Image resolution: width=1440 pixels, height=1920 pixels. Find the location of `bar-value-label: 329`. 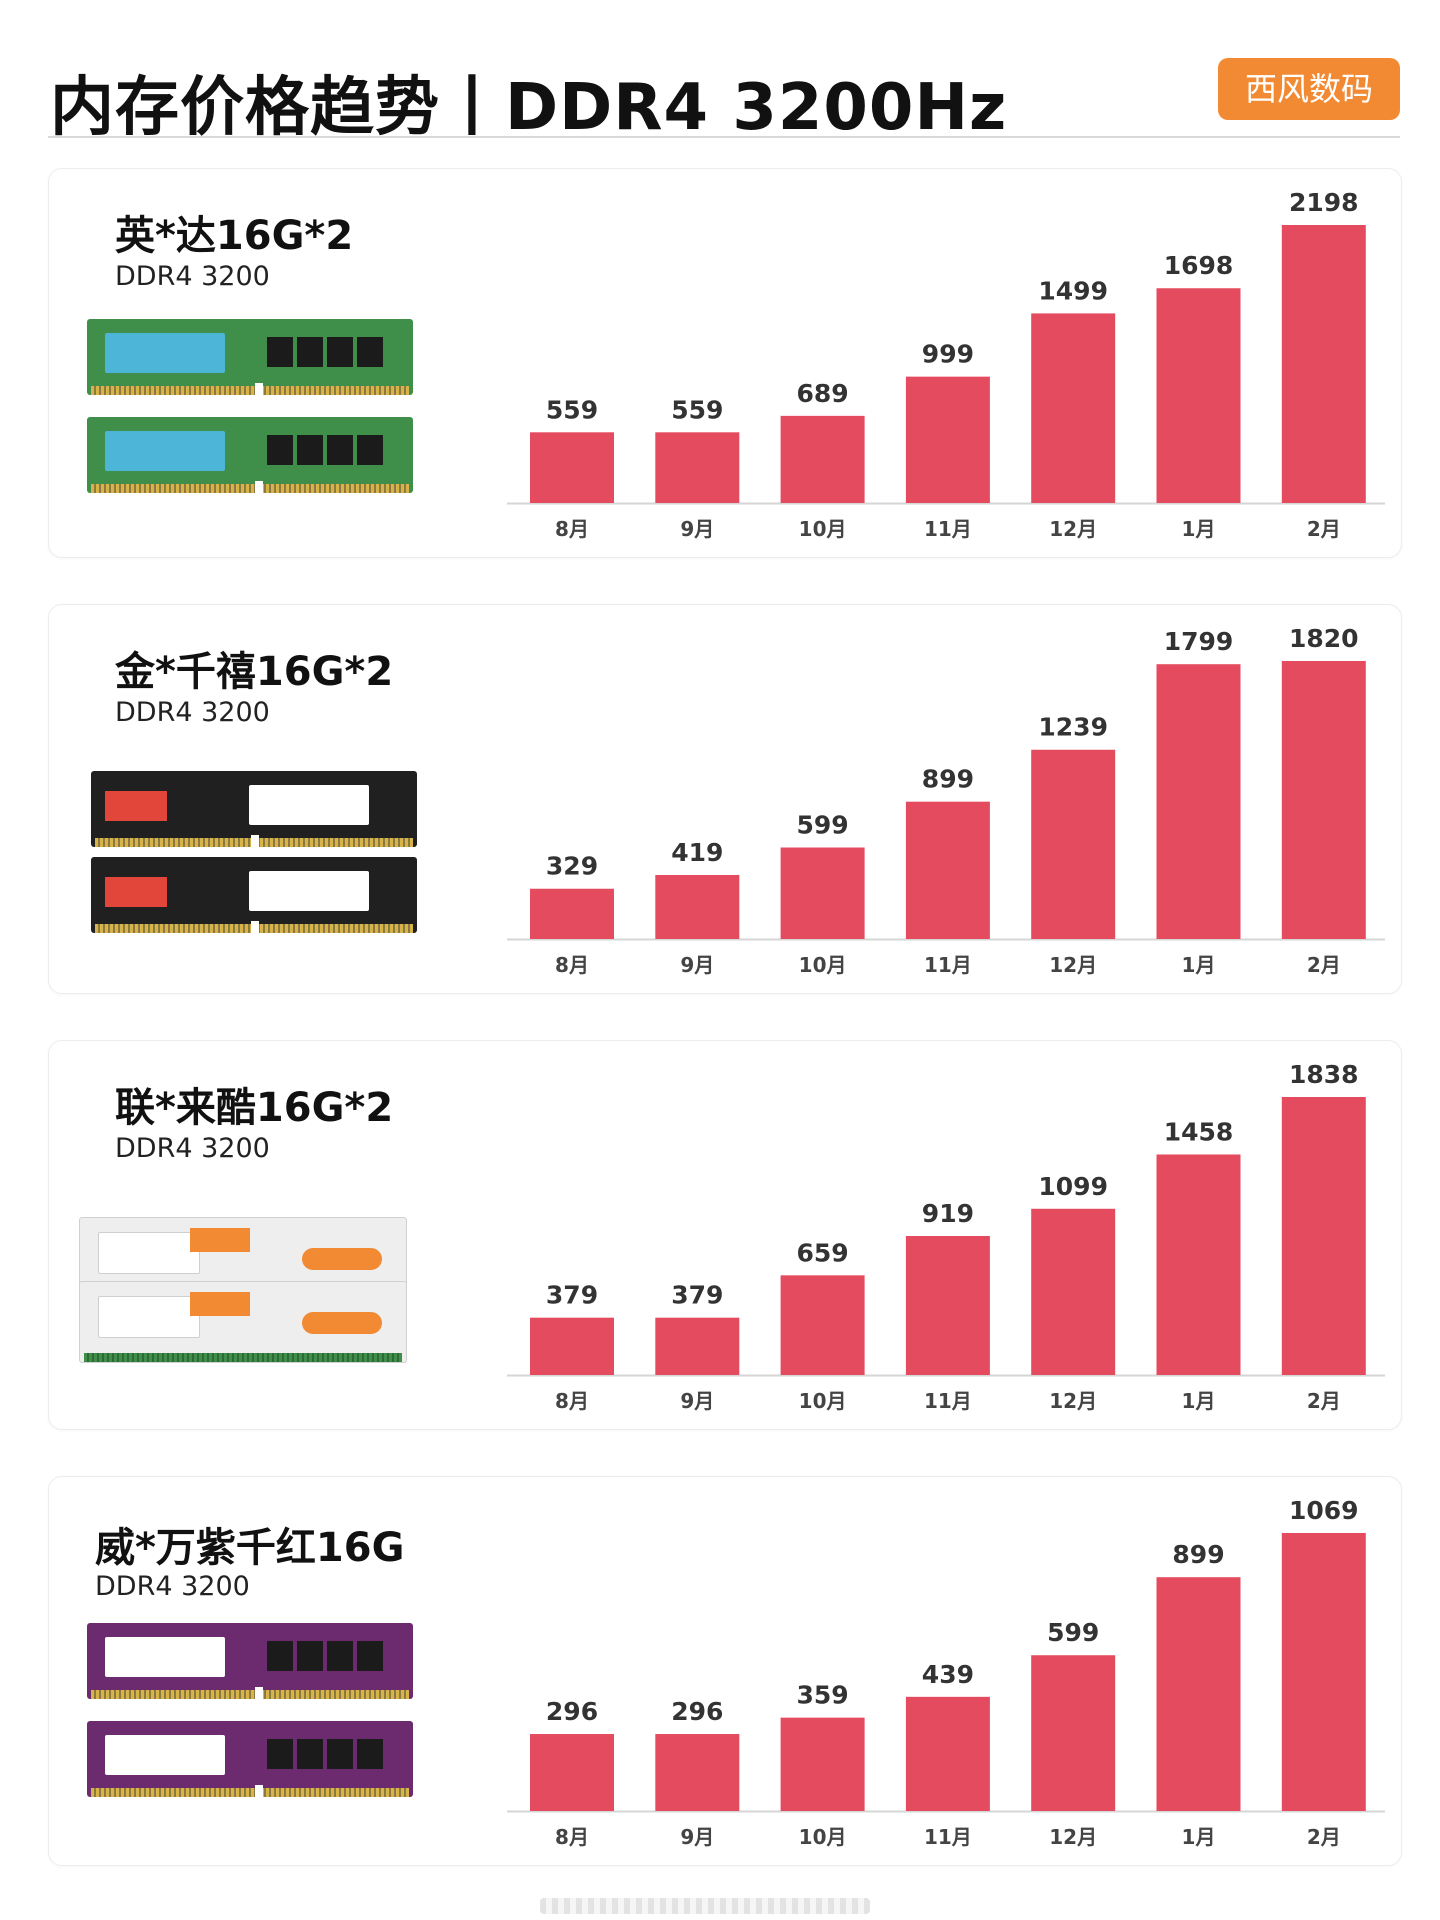

bar-value-label: 329 is located at coordinates (572, 866).